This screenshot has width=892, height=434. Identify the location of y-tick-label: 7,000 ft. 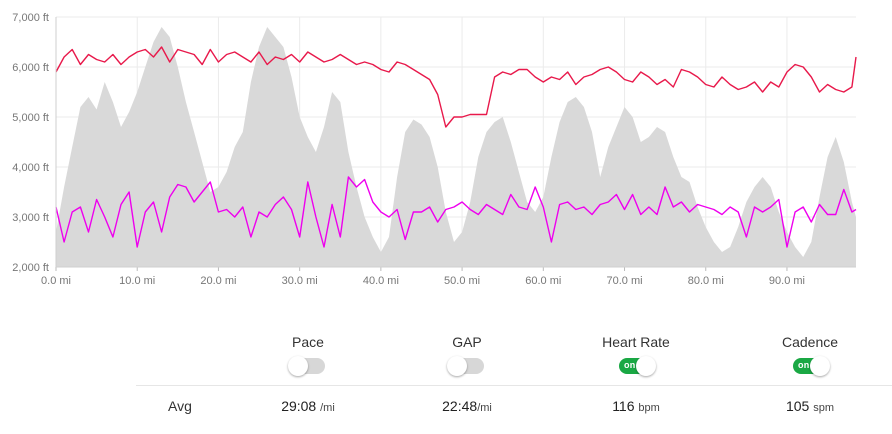
(30, 18).